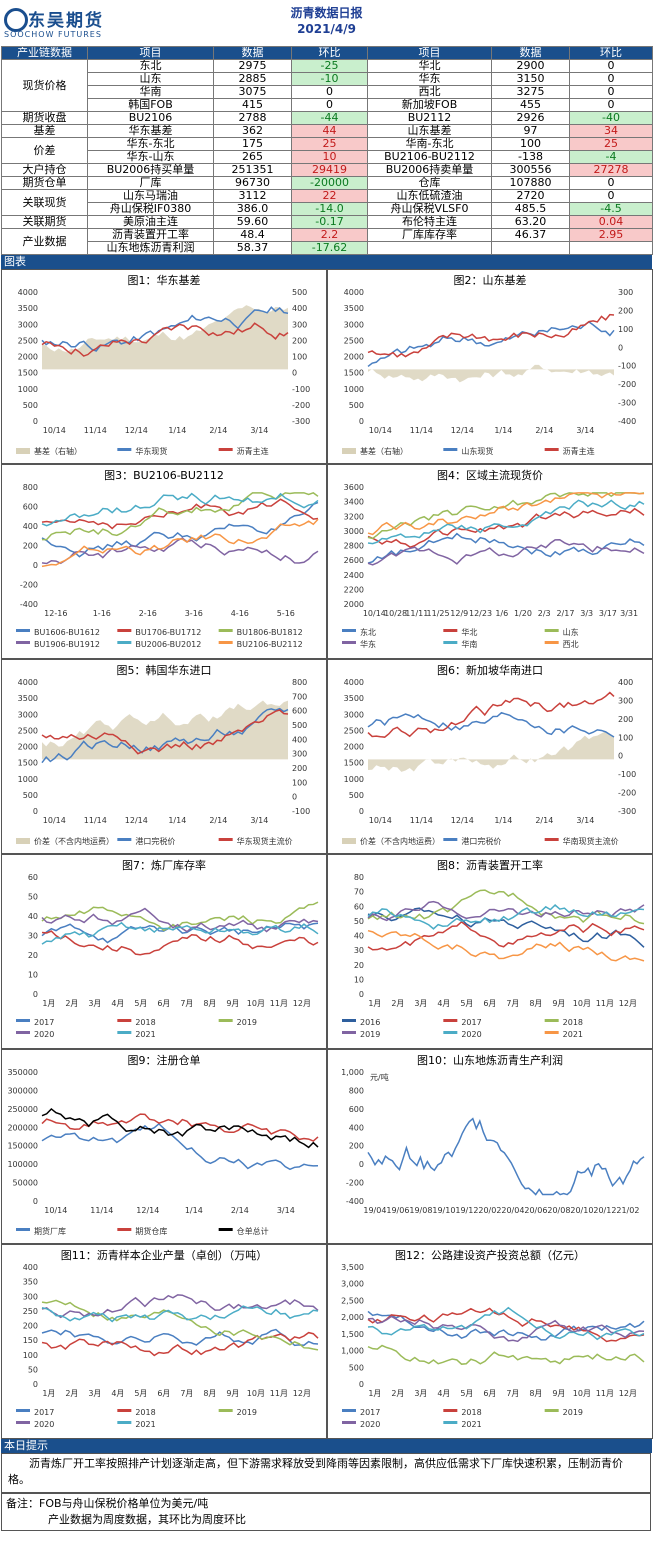  Describe the element at coordinates (150, 131) in the screenshot. I see `table-cell: 华东基差` at that location.